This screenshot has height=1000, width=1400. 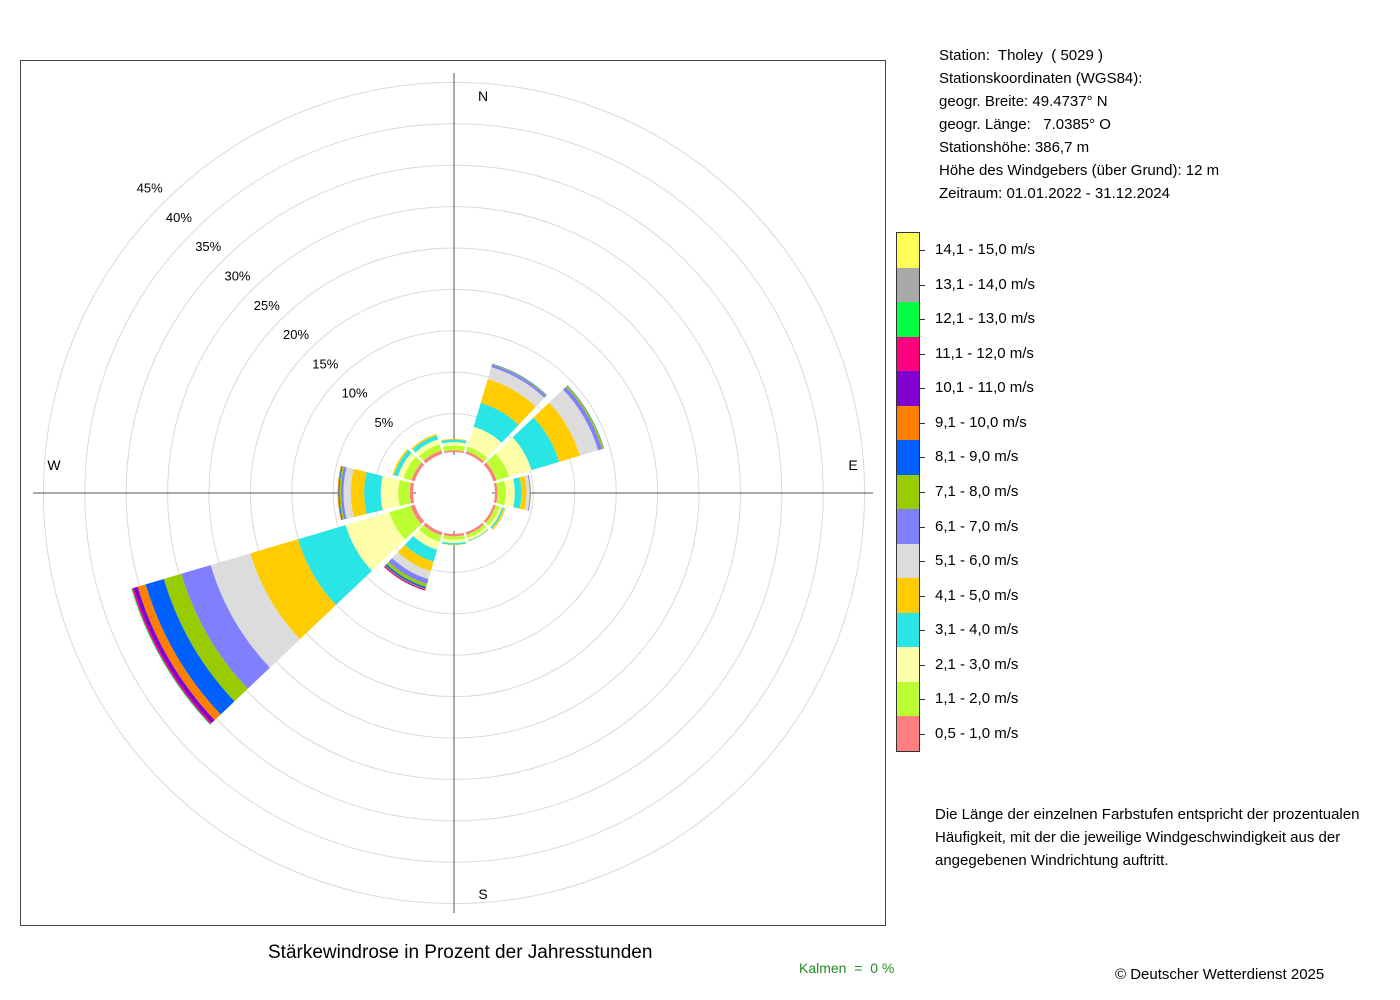 I want to click on ring-label: 15%, so click(x=325, y=363).